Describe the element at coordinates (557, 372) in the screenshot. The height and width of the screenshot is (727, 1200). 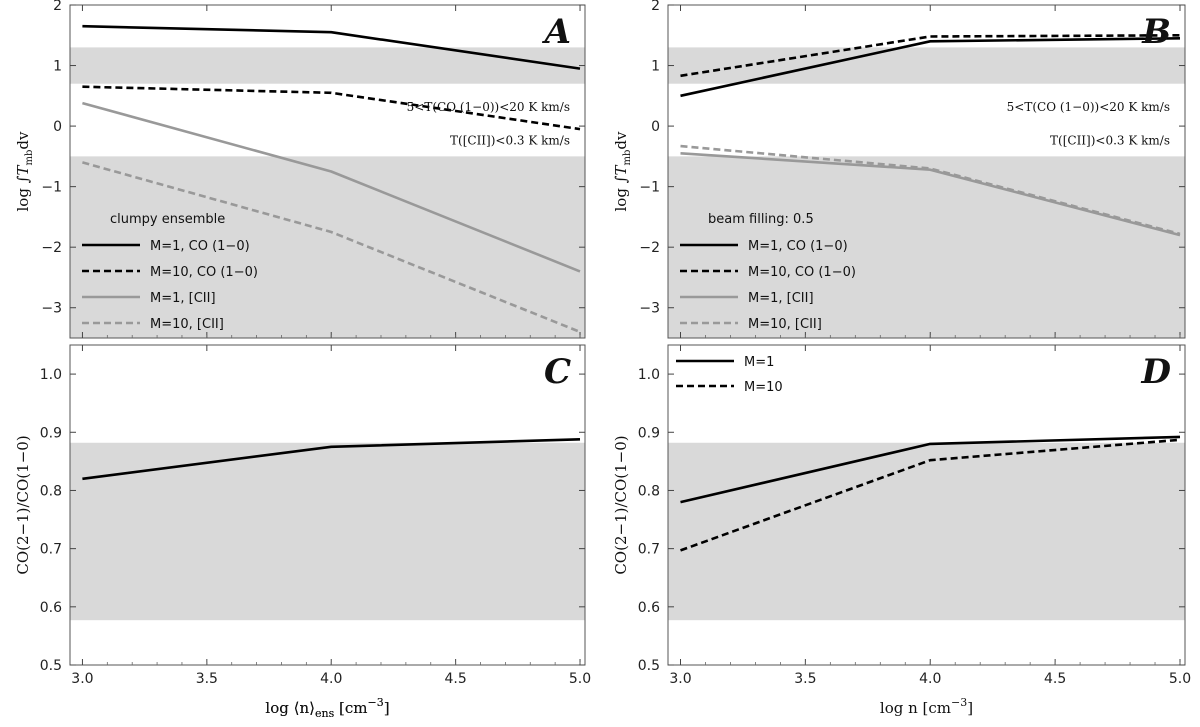
I see `panel-label-C: C` at that location.